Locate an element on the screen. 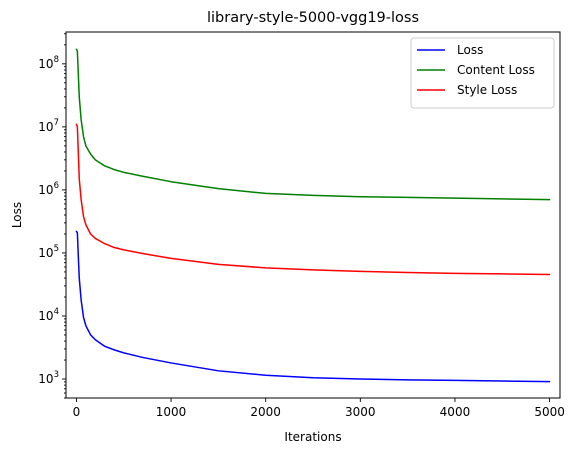 The width and height of the screenshot is (570, 453). y-tick-label: 10⁵ is located at coordinates (48, 252).